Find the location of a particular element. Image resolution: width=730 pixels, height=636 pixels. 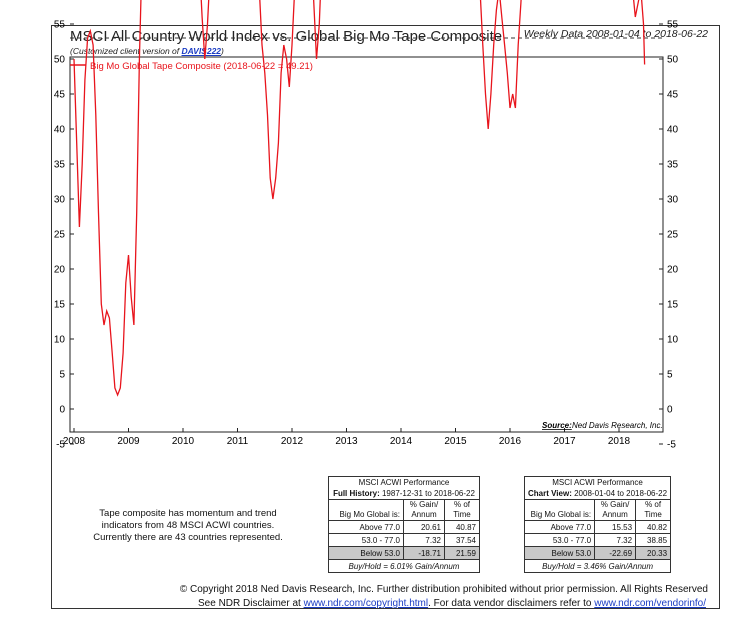

x-tick-label: 2018 is located at coordinates (619, 441).